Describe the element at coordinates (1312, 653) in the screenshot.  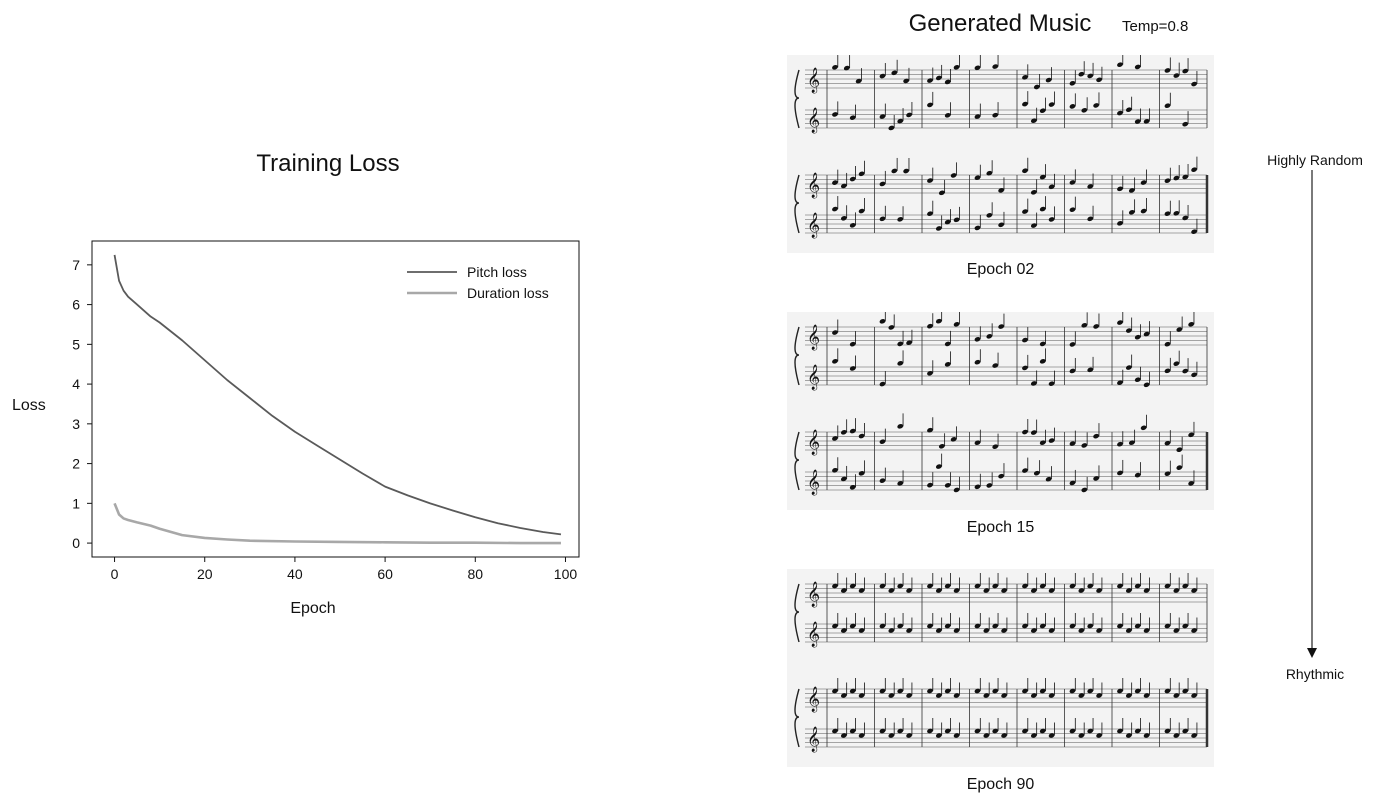
I see `arrow-down-icon` at that location.